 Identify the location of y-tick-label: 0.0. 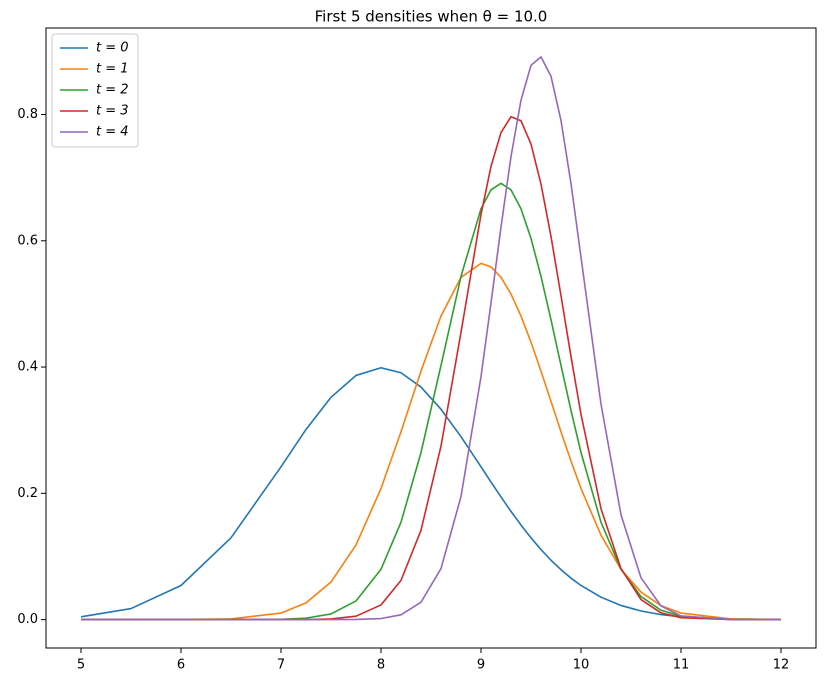
(27, 619).